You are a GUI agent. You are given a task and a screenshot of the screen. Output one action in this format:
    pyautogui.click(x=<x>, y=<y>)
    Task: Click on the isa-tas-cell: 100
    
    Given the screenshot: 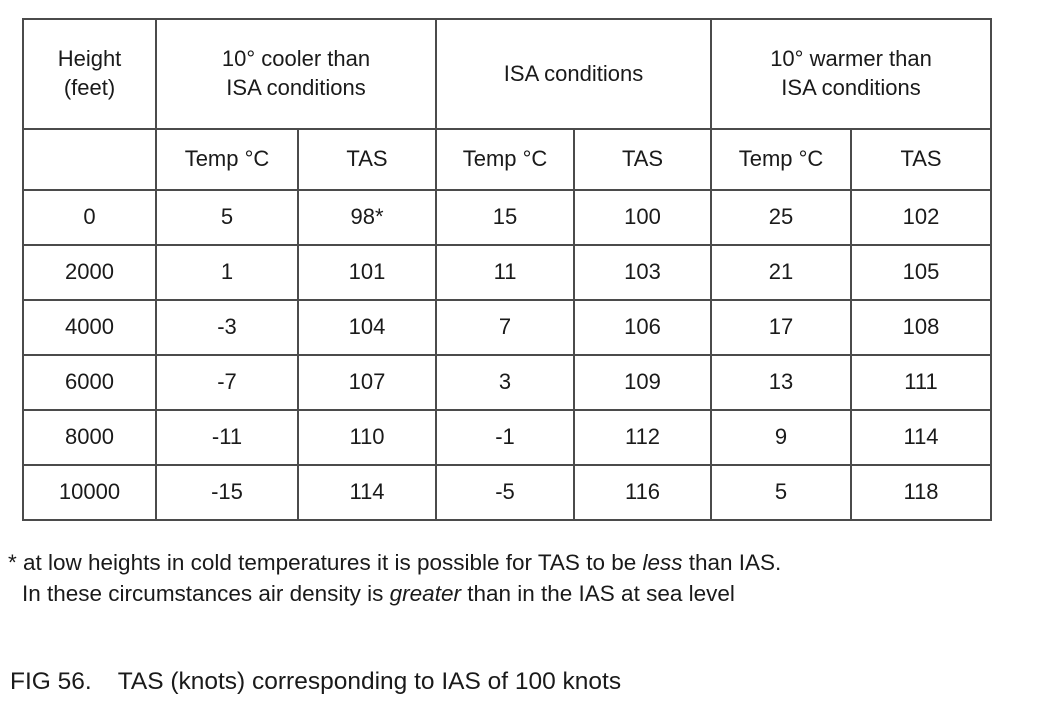 What is the action you would take?
    pyautogui.click(x=643, y=217)
    